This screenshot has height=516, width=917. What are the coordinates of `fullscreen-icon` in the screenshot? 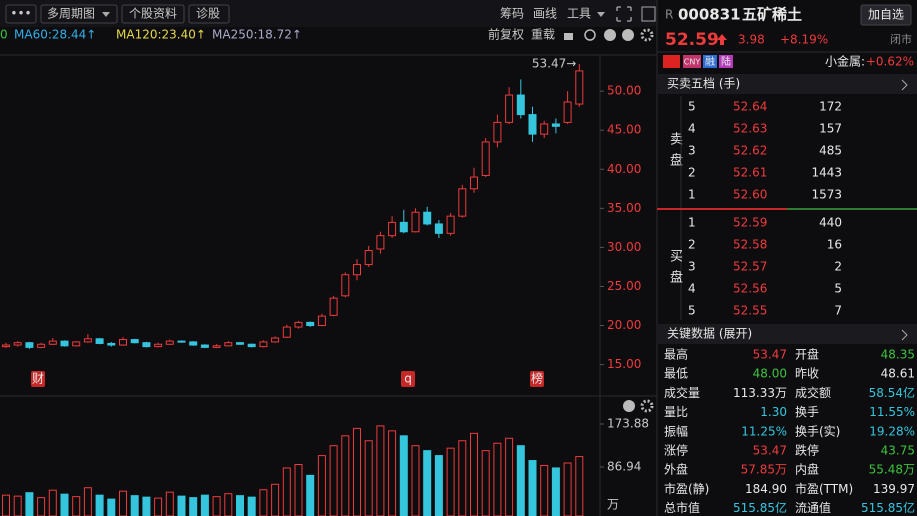 It's located at (624, 14).